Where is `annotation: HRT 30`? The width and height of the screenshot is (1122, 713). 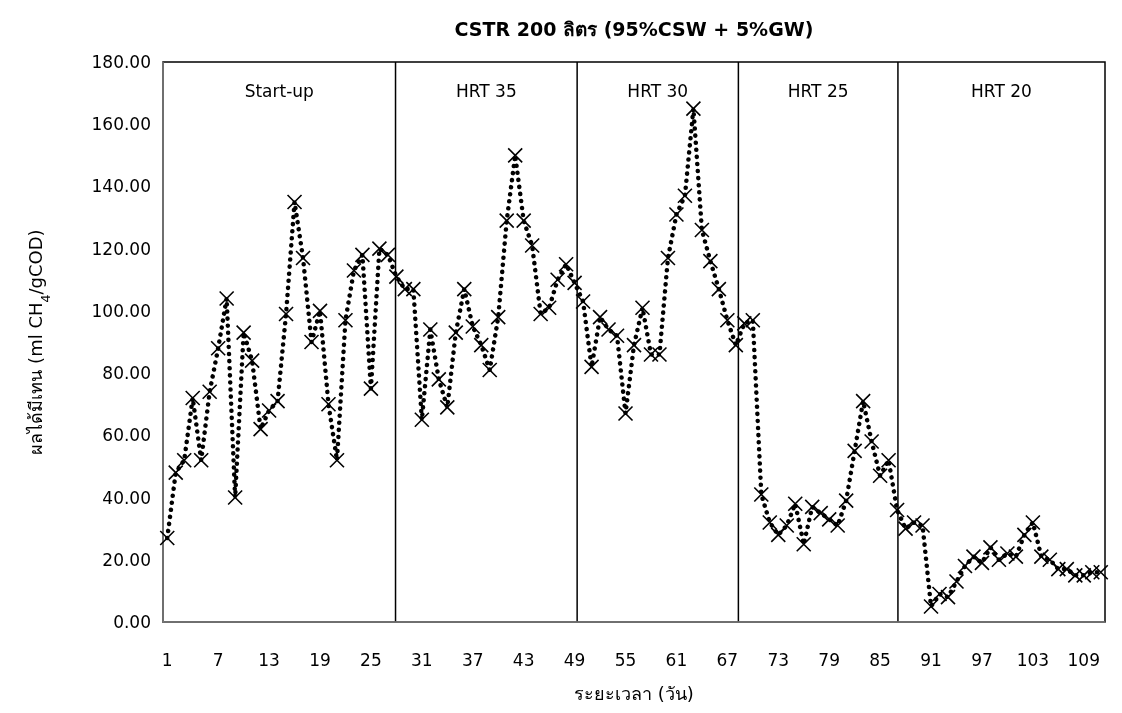
annotation: HRT 30 is located at coordinates (658, 91).